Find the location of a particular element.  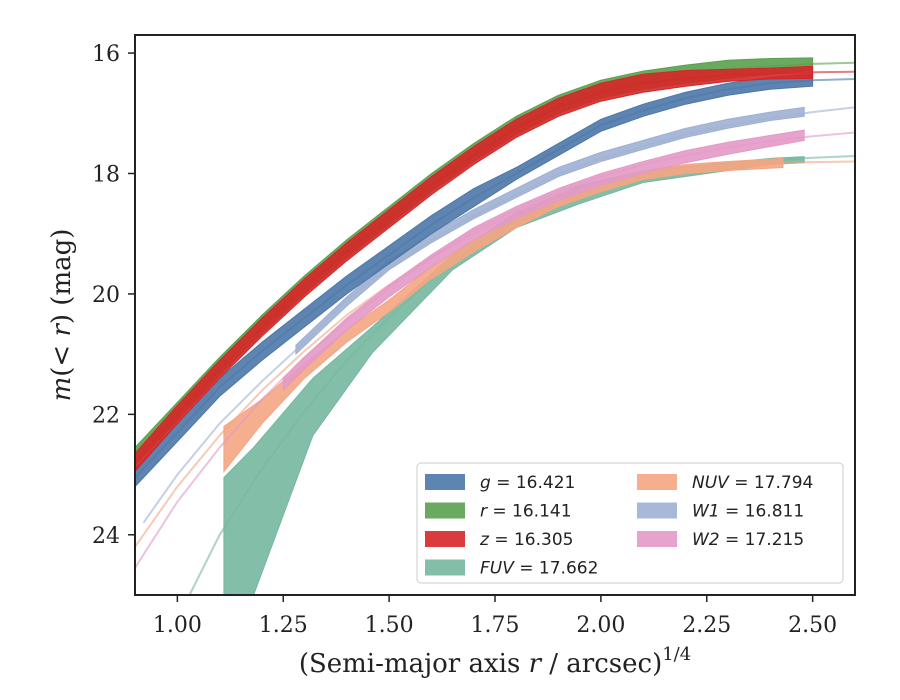

x-axis-label: (Semi-major axis r / arcsec)1/4 is located at coordinates (495, 661).